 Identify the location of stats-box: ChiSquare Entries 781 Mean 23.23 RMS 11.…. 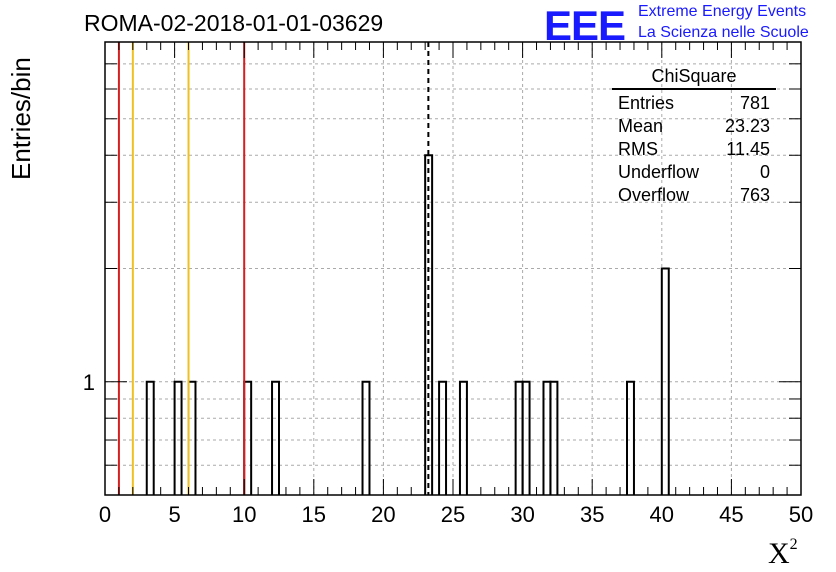
(694, 136).